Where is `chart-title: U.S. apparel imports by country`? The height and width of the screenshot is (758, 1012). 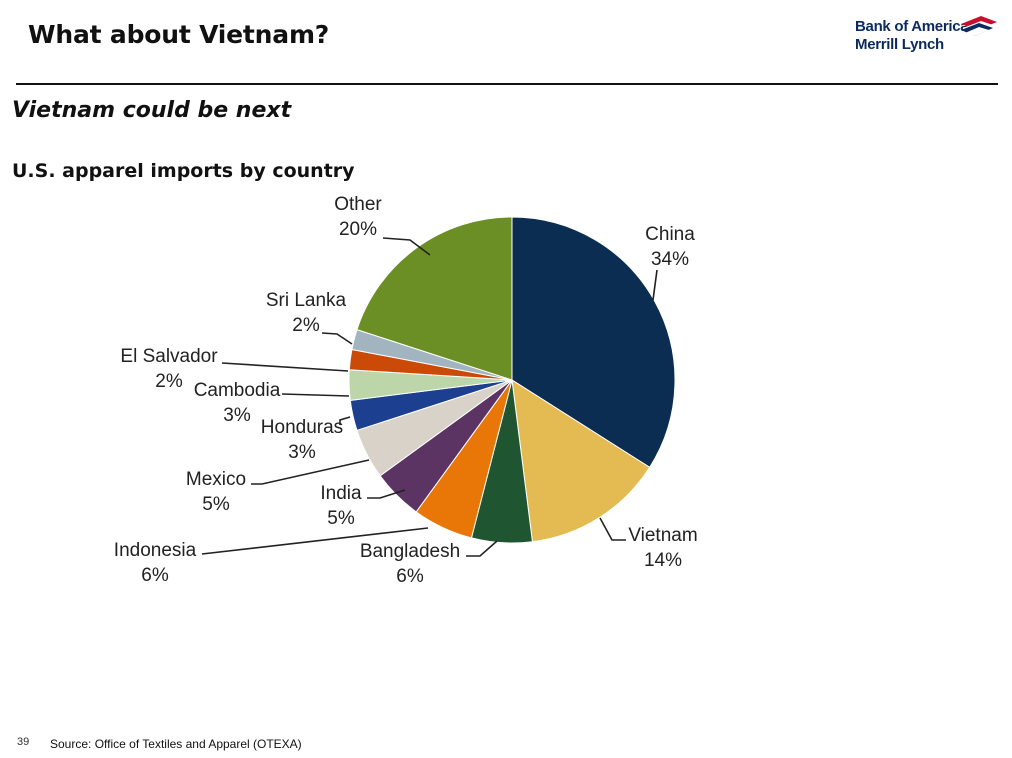
chart-title: U.S. apparel imports by country is located at coordinates (183, 171).